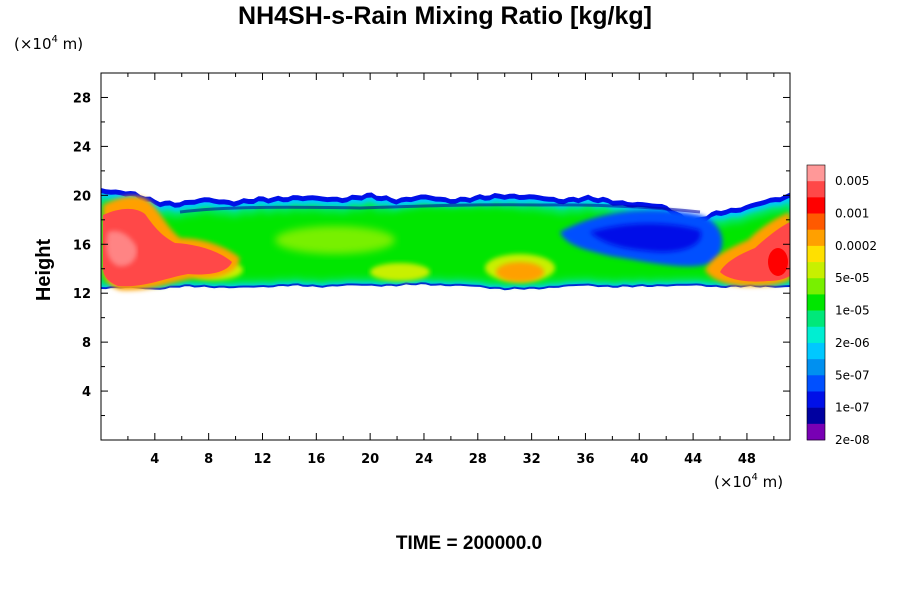 This screenshot has width=900, height=600. What do you see at coordinates (852, 214) in the screenshot?
I see `colorbar-label: 0.001` at bounding box center [852, 214].